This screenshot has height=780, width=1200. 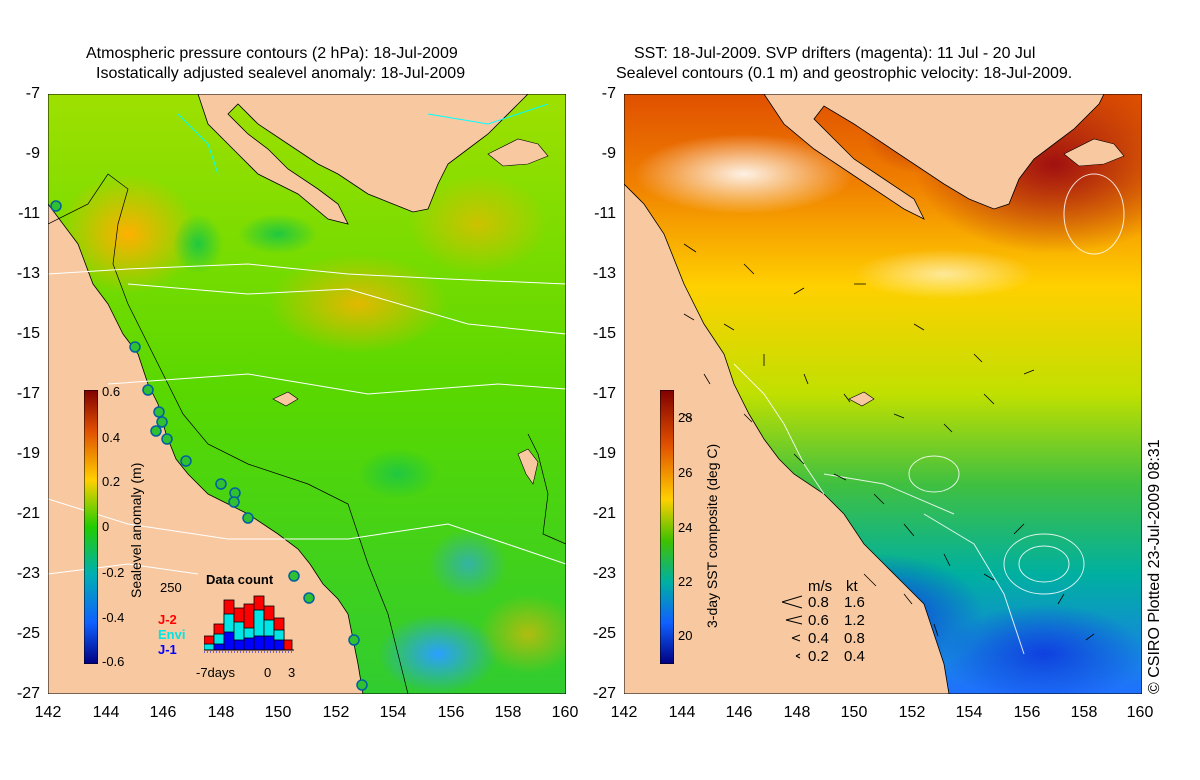 What do you see at coordinates (818, 620) in the screenshot?
I see `vkey-ms-1: 0.6` at bounding box center [818, 620].